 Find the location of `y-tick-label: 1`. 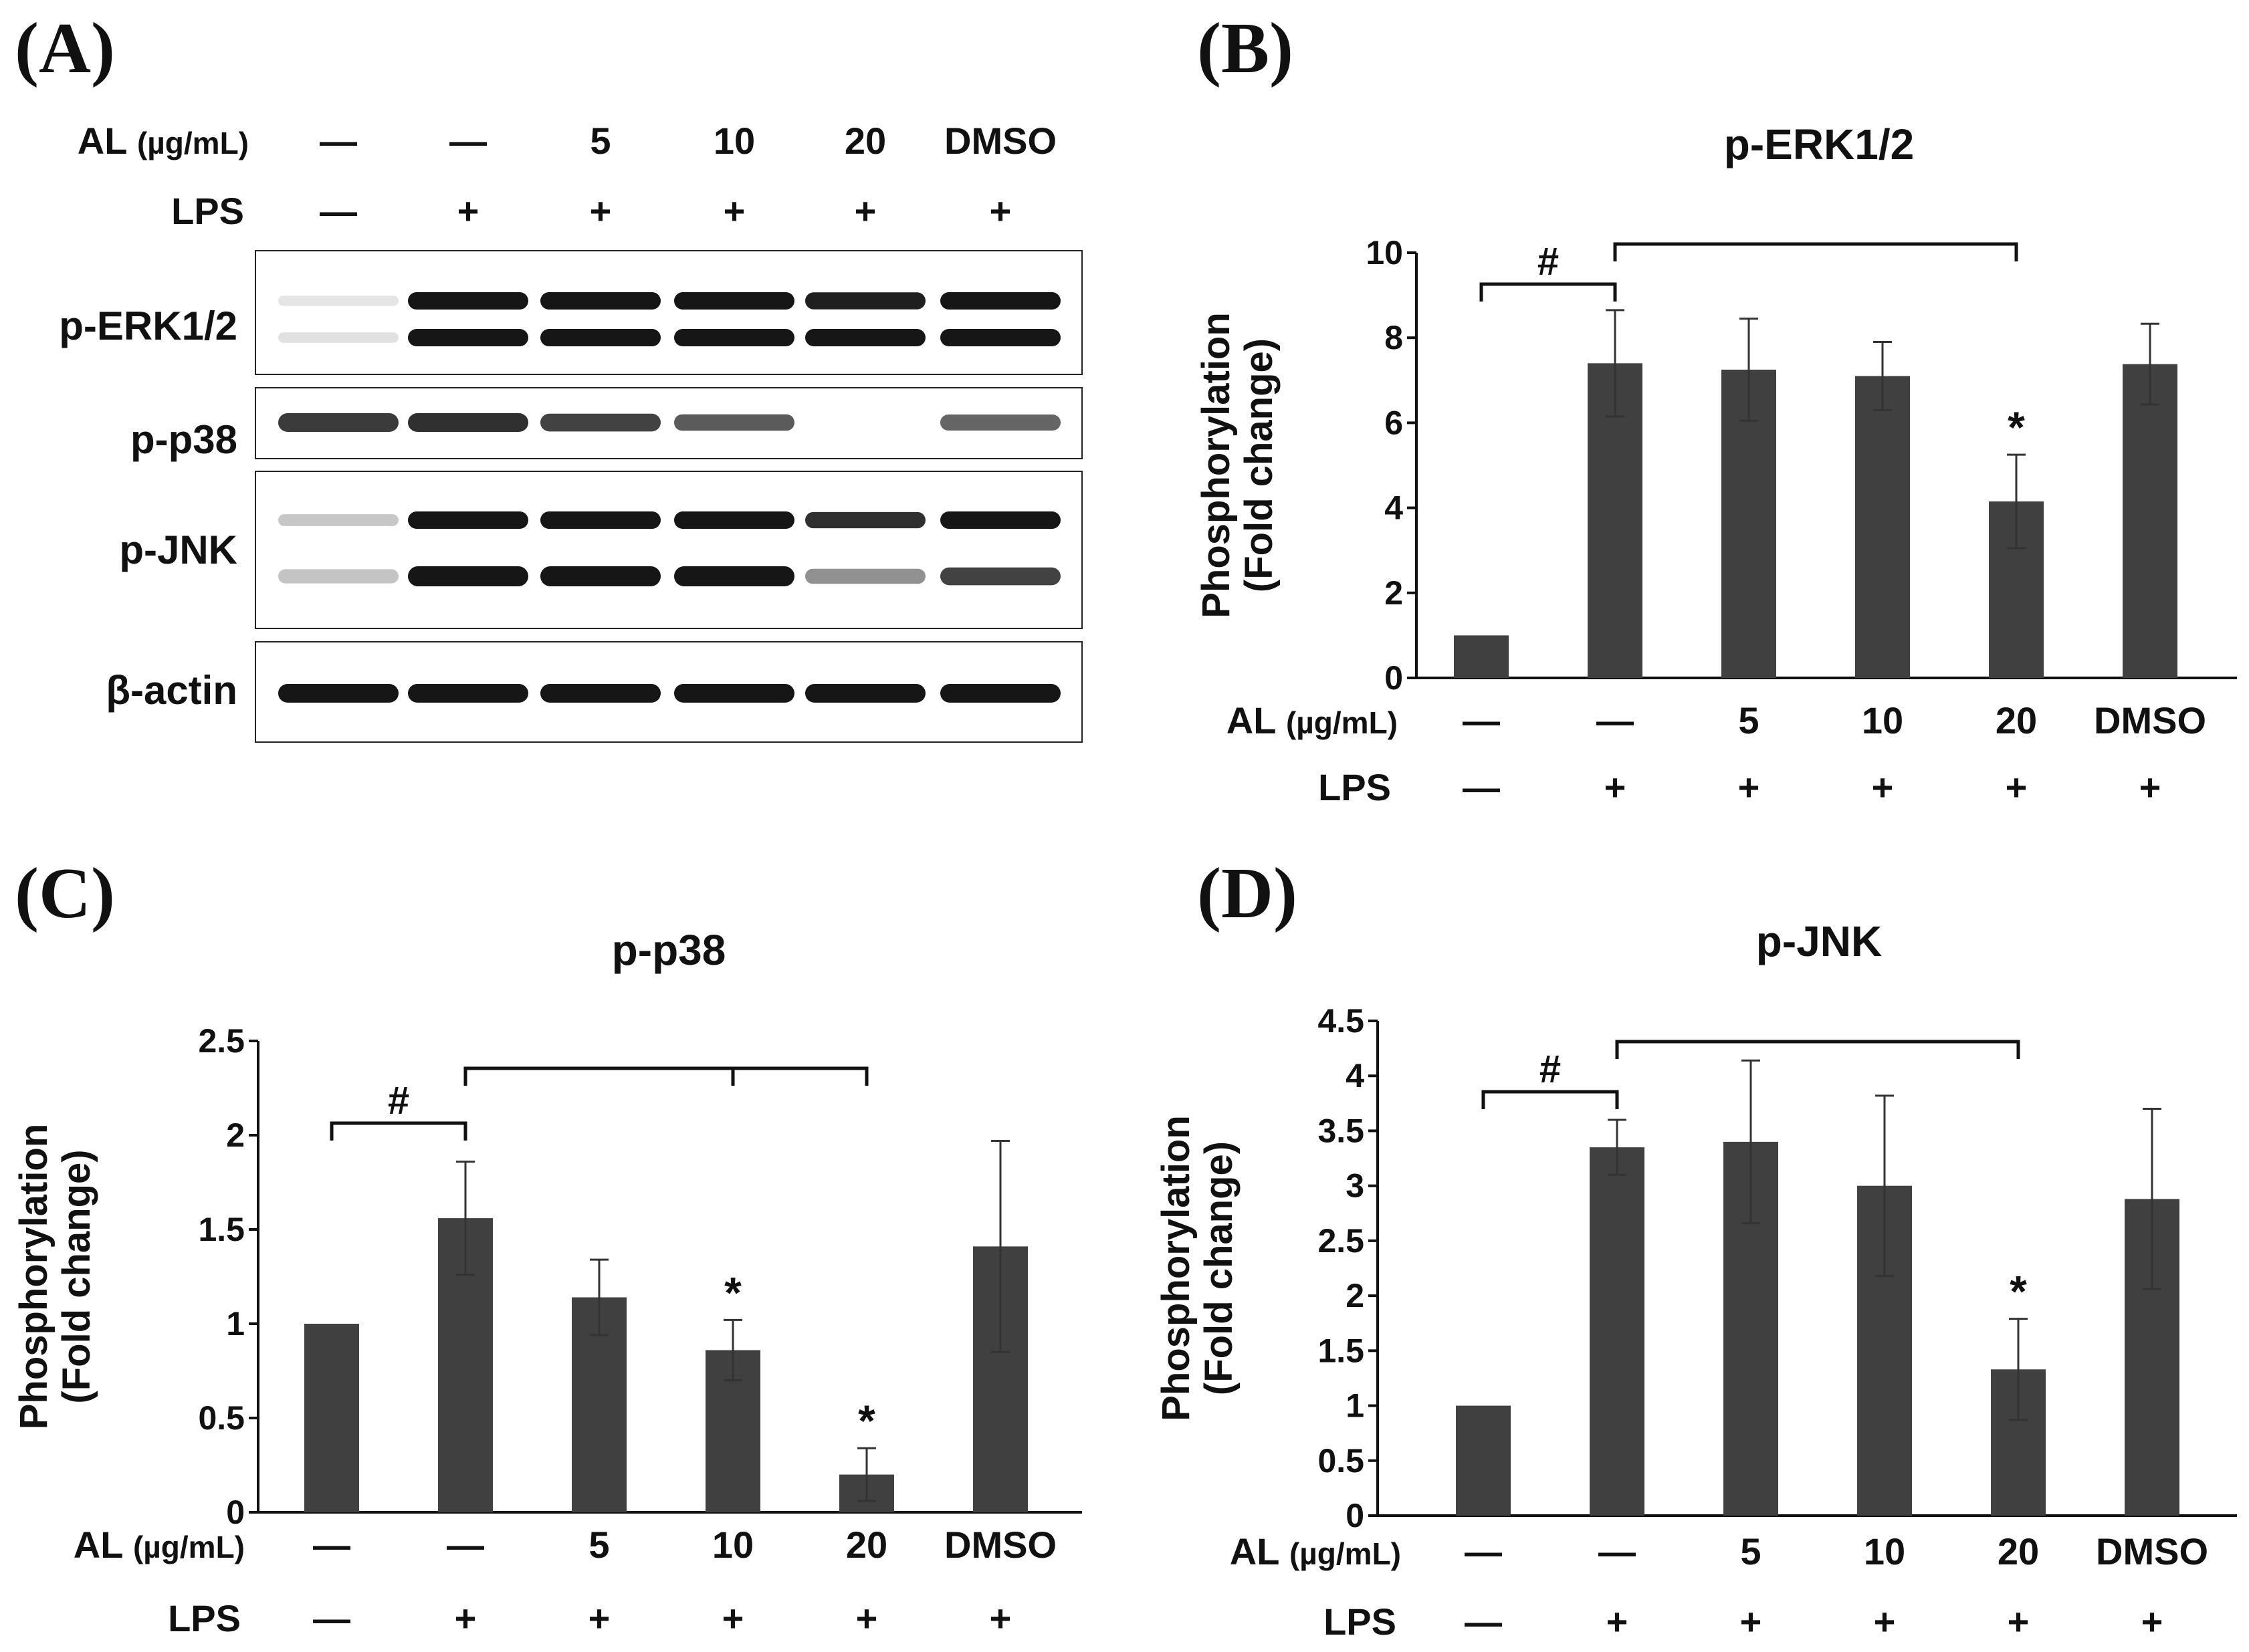

y-tick-label: 1 is located at coordinates (235, 1323).